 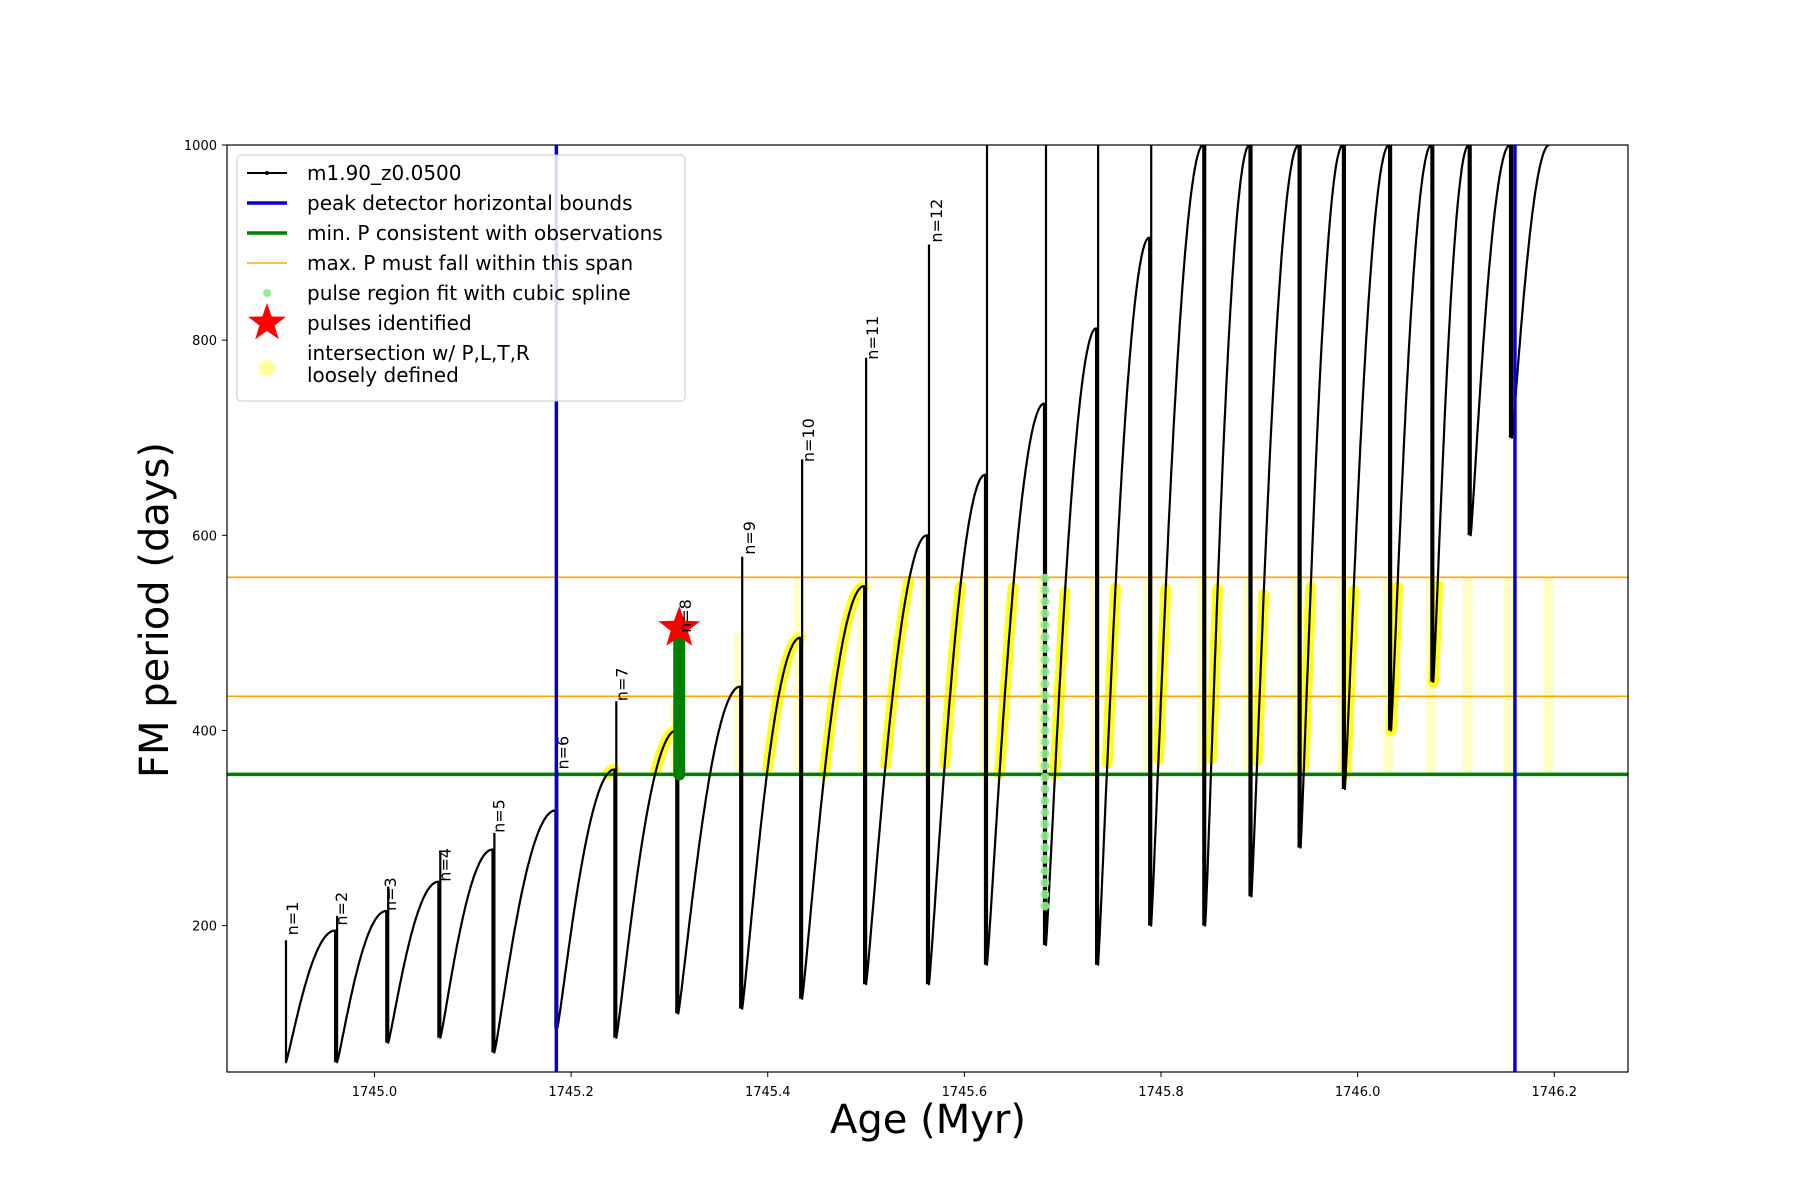 I want to click on pulse-identified-star, so click(x=679, y=626).